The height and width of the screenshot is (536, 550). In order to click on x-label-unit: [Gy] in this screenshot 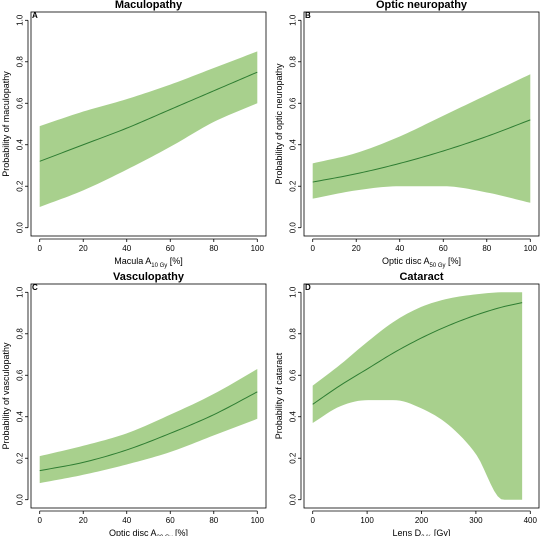, I will do `click(440, 532)`.